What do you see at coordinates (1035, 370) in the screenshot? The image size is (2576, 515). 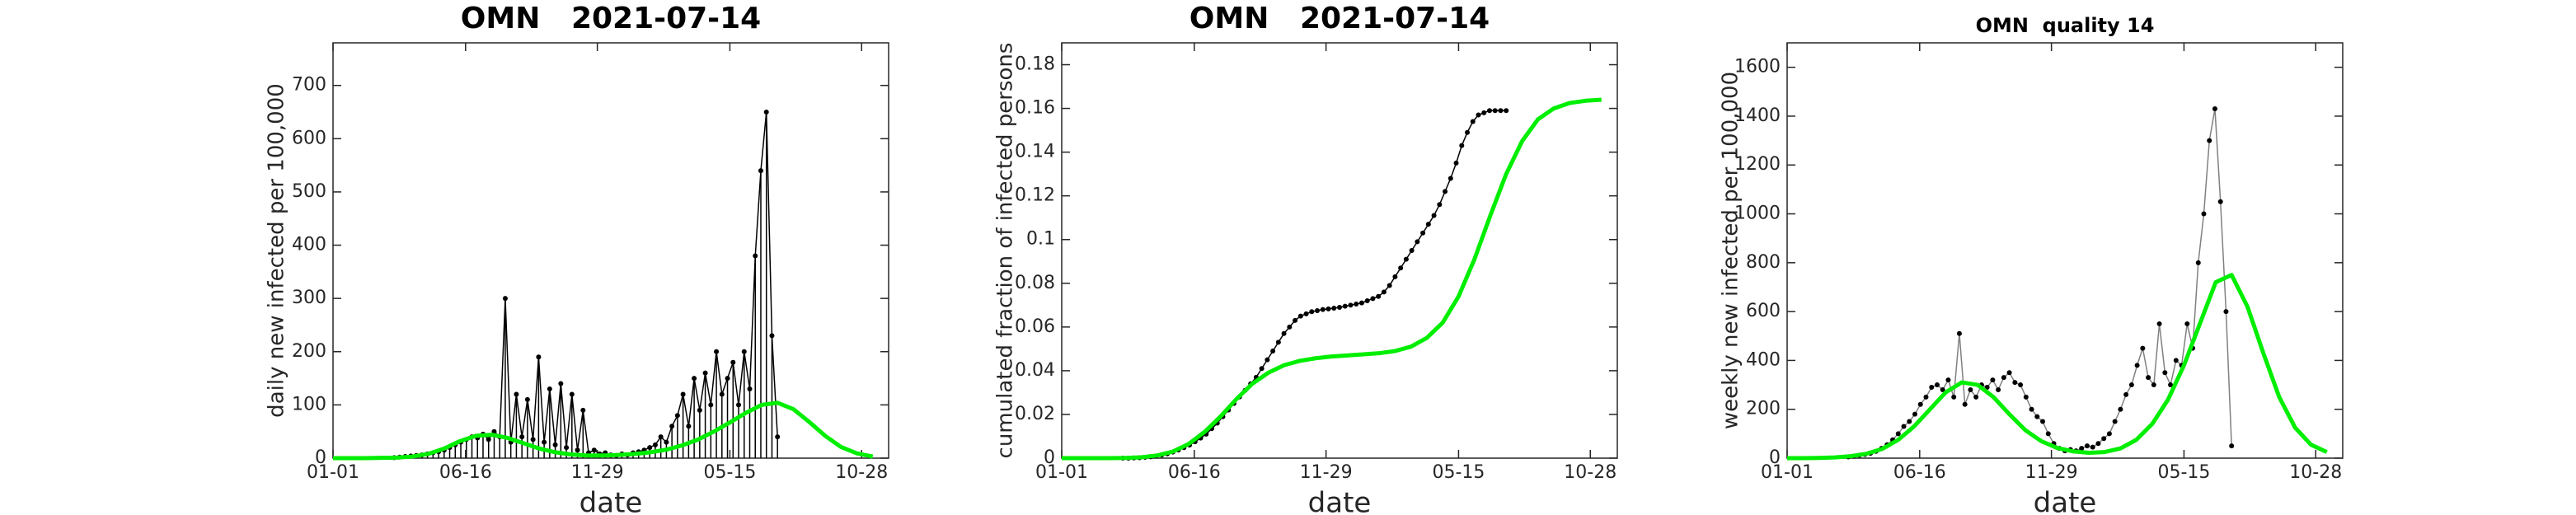 I see `y-tick-label: 0.04` at bounding box center [1035, 370].